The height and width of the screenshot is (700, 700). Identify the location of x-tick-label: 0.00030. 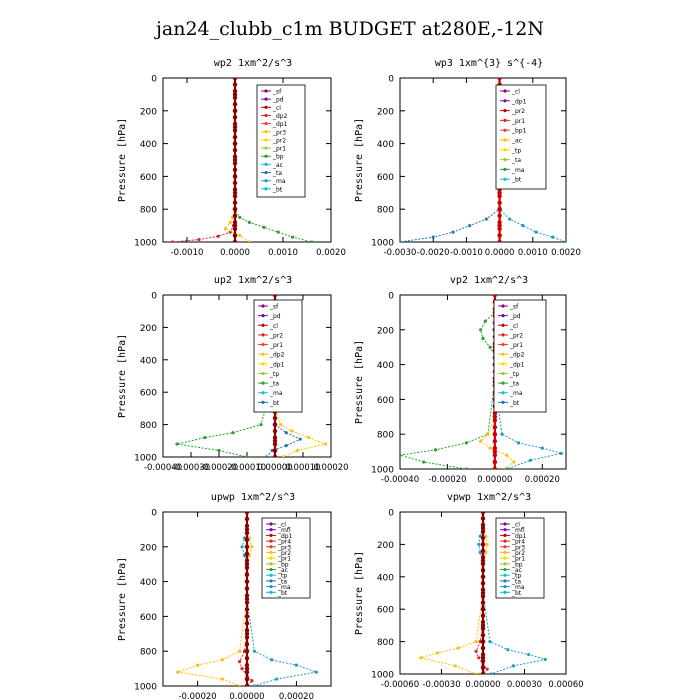
(524, 685).